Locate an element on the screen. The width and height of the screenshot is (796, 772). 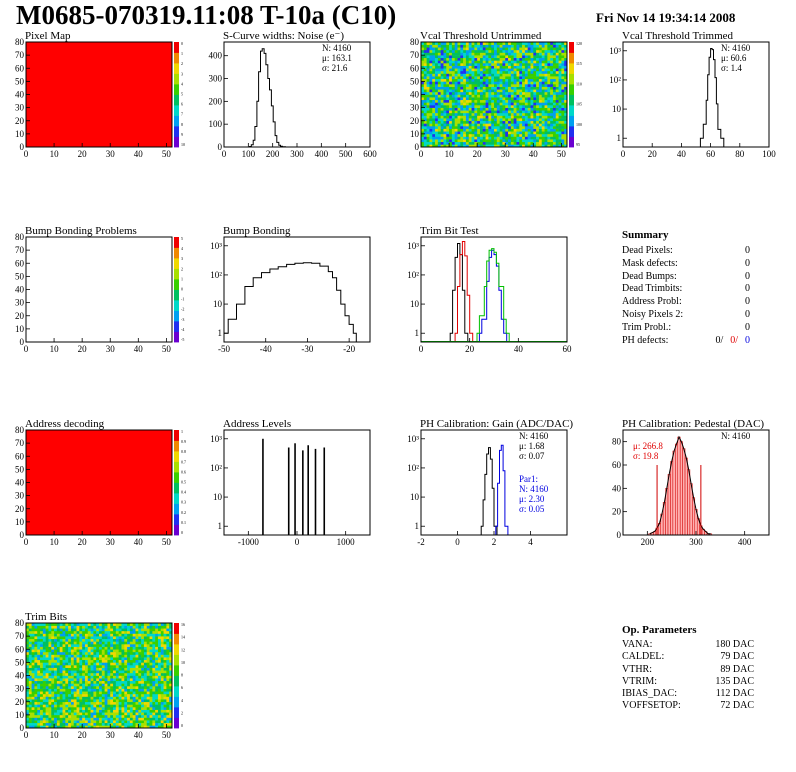
x-tick-label: 30 is located at coordinates (111, 154).